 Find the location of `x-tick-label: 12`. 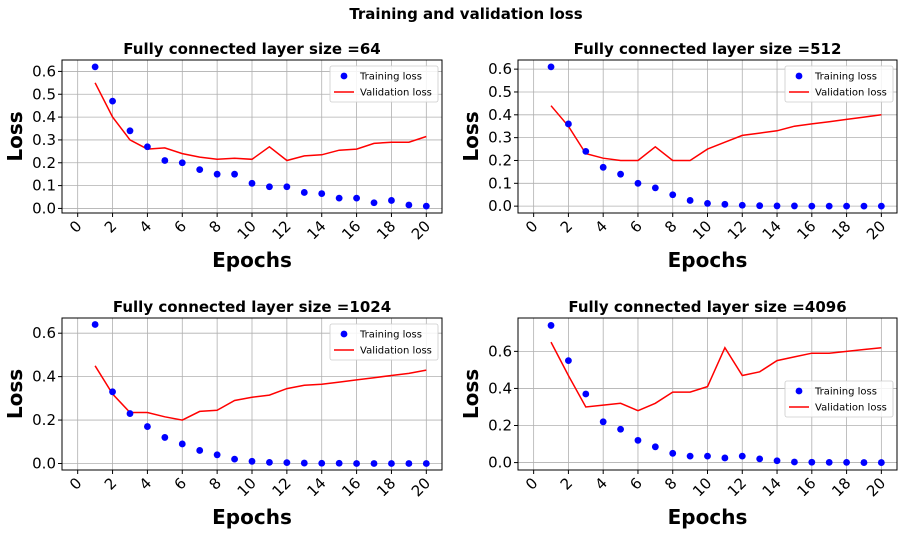

x-tick-label: 12 is located at coordinates (281, 487).